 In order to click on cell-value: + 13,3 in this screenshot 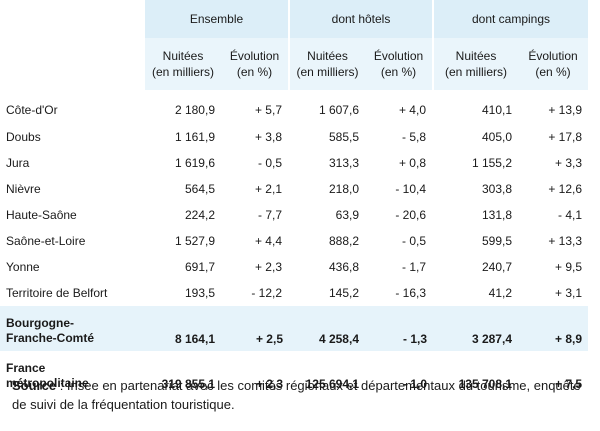, I will do `click(565, 241)`.